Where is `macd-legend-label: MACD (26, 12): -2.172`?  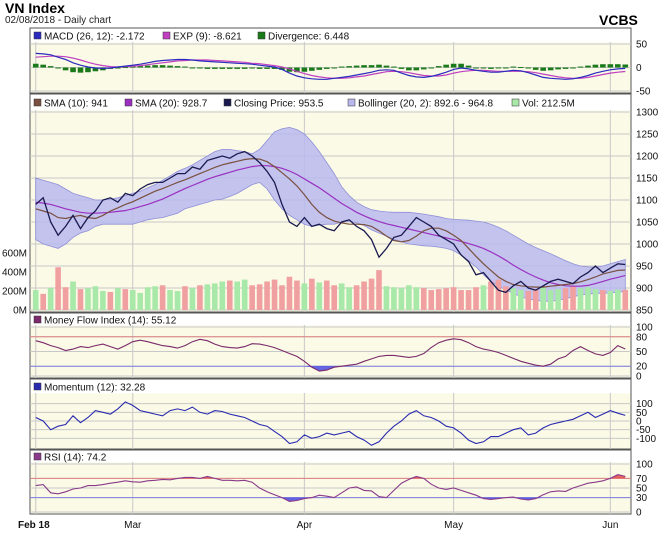 macd-legend-label: MACD (26, 12): -2.172 is located at coordinates (94, 37).